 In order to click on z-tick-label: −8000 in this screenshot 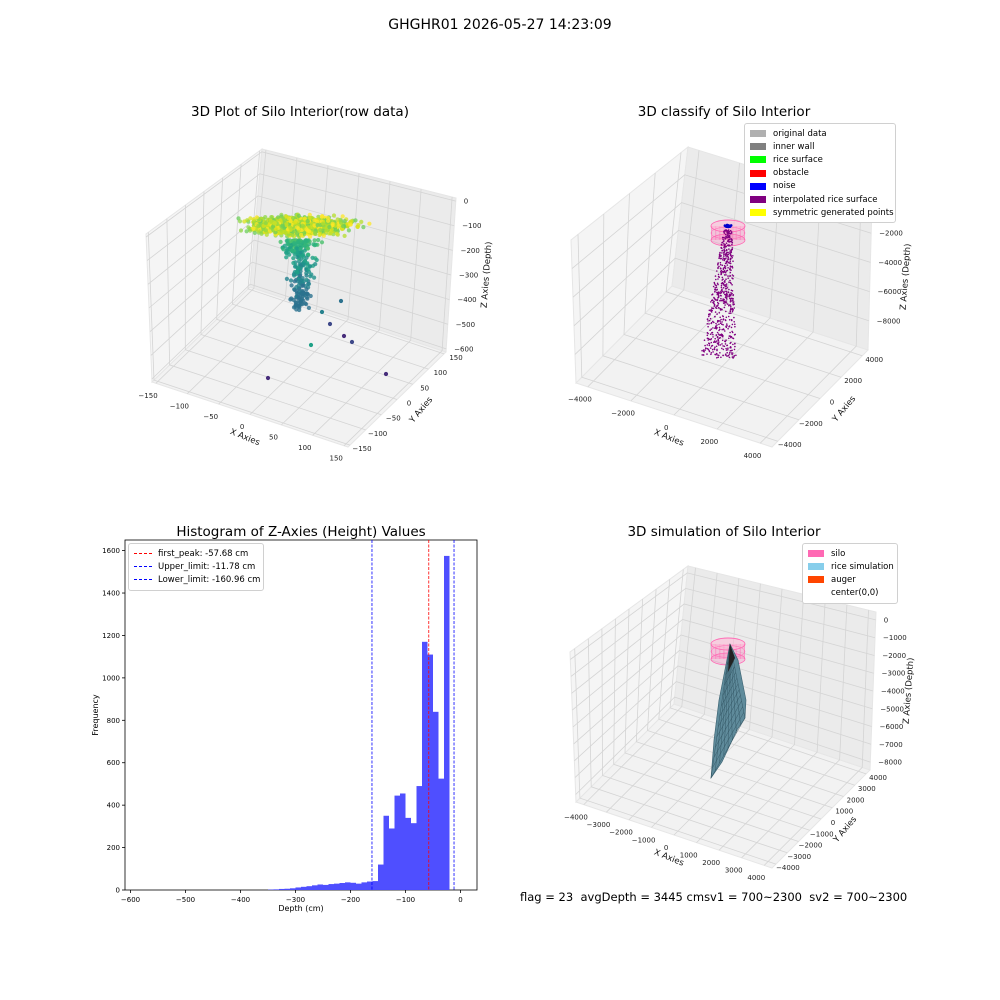, I will do `click(889, 321)`.